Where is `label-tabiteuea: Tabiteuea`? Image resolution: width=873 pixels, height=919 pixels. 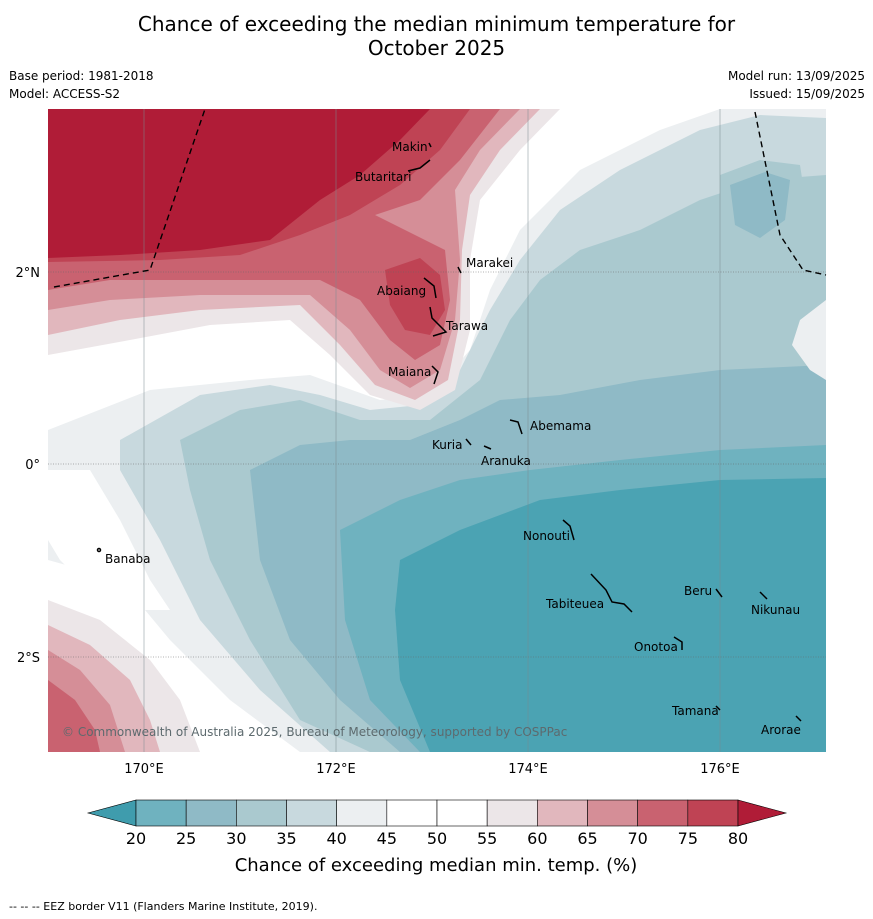
label-tabiteuea: Tabiteuea is located at coordinates (574, 604).